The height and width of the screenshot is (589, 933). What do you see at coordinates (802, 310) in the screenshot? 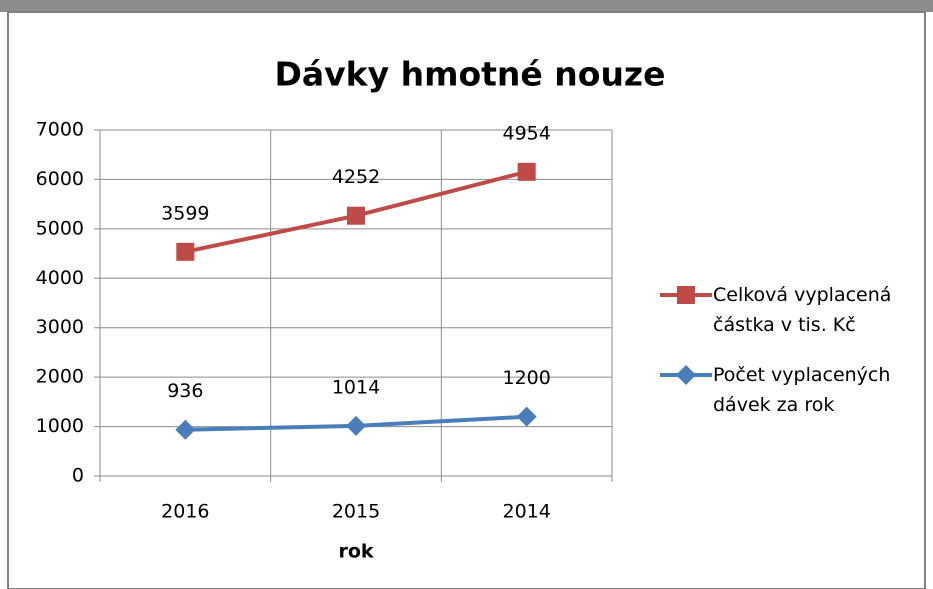
I see `legend-label: Celková vyplacená částka v tis. Kč` at bounding box center [802, 310].